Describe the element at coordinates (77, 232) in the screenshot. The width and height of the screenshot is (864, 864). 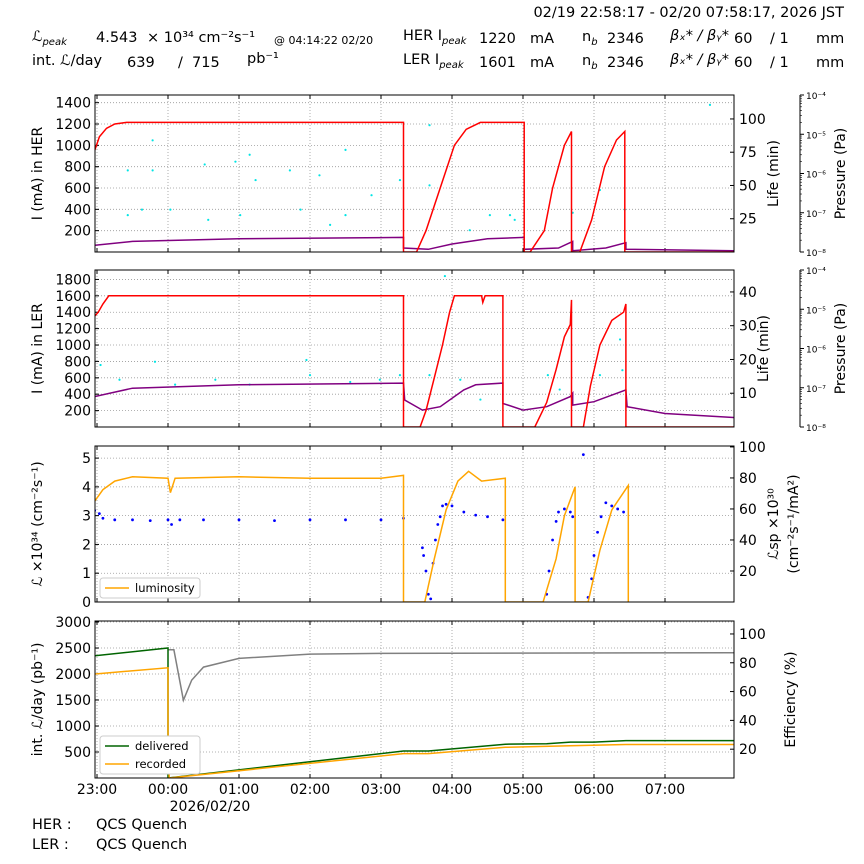
I see `left-tick-label: 200` at that location.